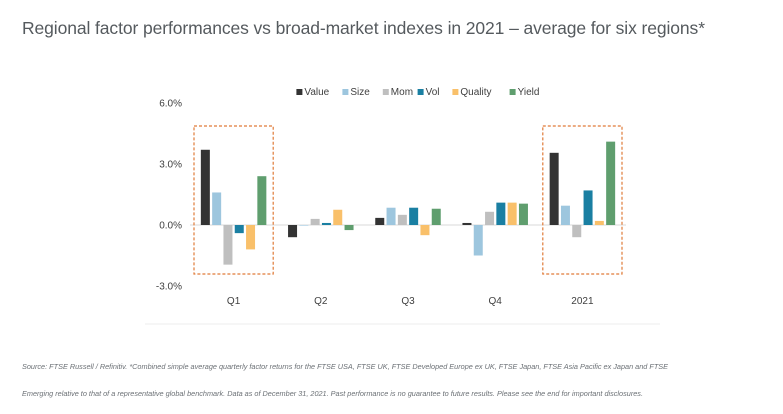 This screenshot has height=414, width=783. I want to click on x-tick-label: Q1, so click(234, 301).